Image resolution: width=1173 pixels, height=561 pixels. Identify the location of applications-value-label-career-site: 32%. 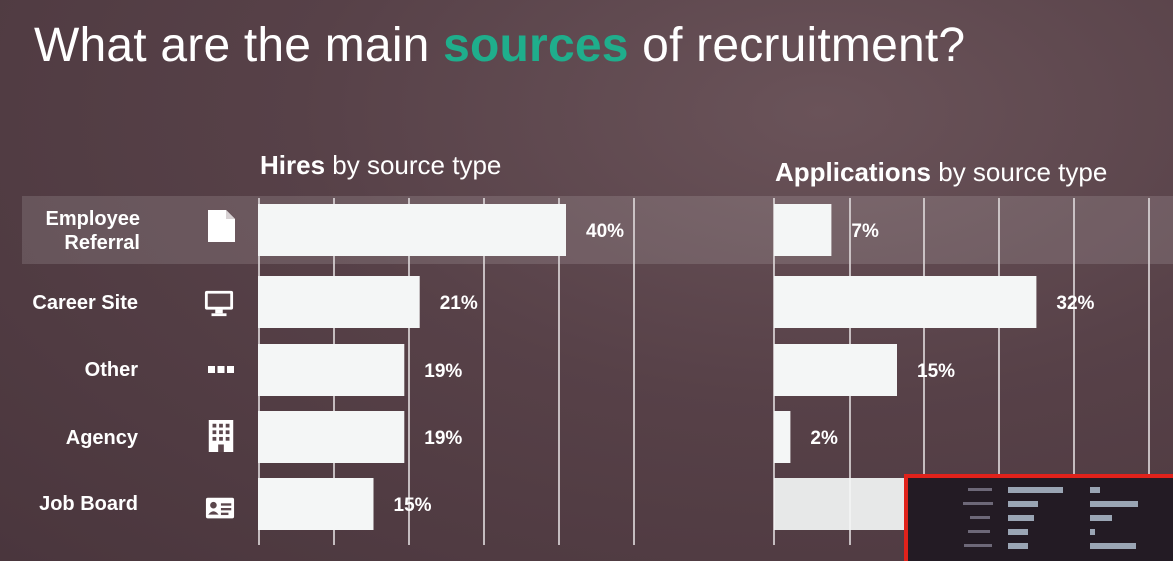
(1075, 303).